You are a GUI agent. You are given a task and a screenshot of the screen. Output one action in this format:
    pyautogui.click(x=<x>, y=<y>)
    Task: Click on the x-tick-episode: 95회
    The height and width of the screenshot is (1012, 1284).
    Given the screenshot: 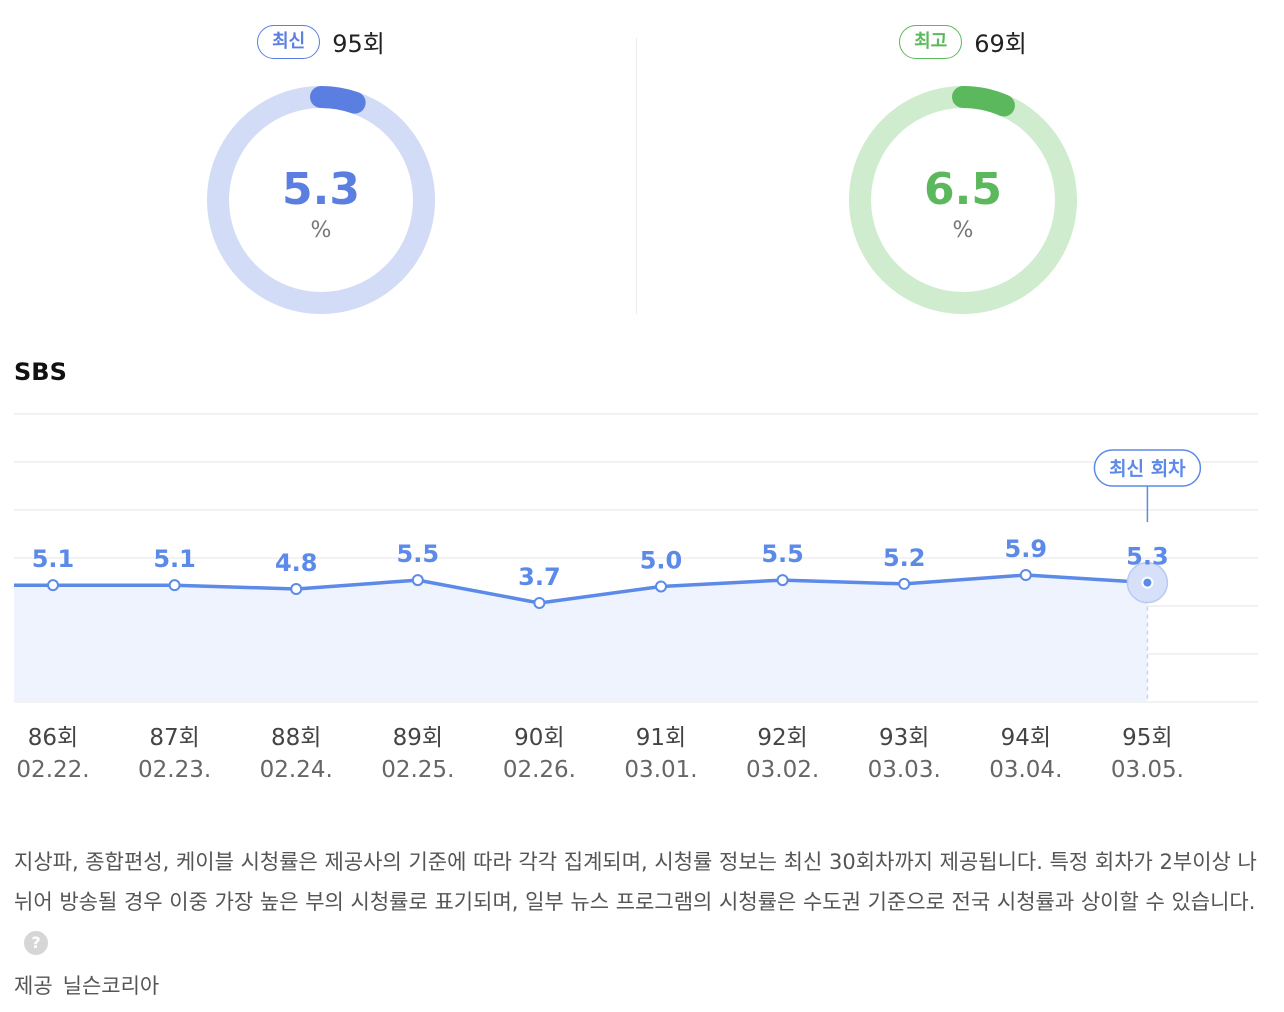 What is the action you would take?
    pyautogui.click(x=1147, y=738)
    